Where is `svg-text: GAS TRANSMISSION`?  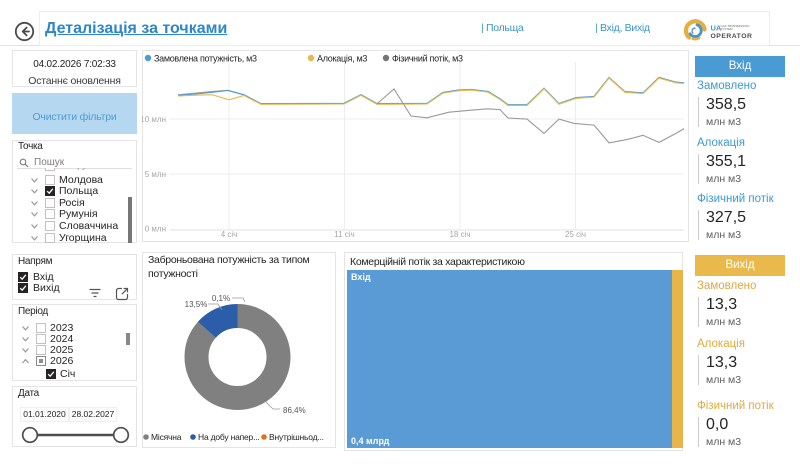
svg-text: GAS TRANSMISSION is located at coordinates (735, 26).